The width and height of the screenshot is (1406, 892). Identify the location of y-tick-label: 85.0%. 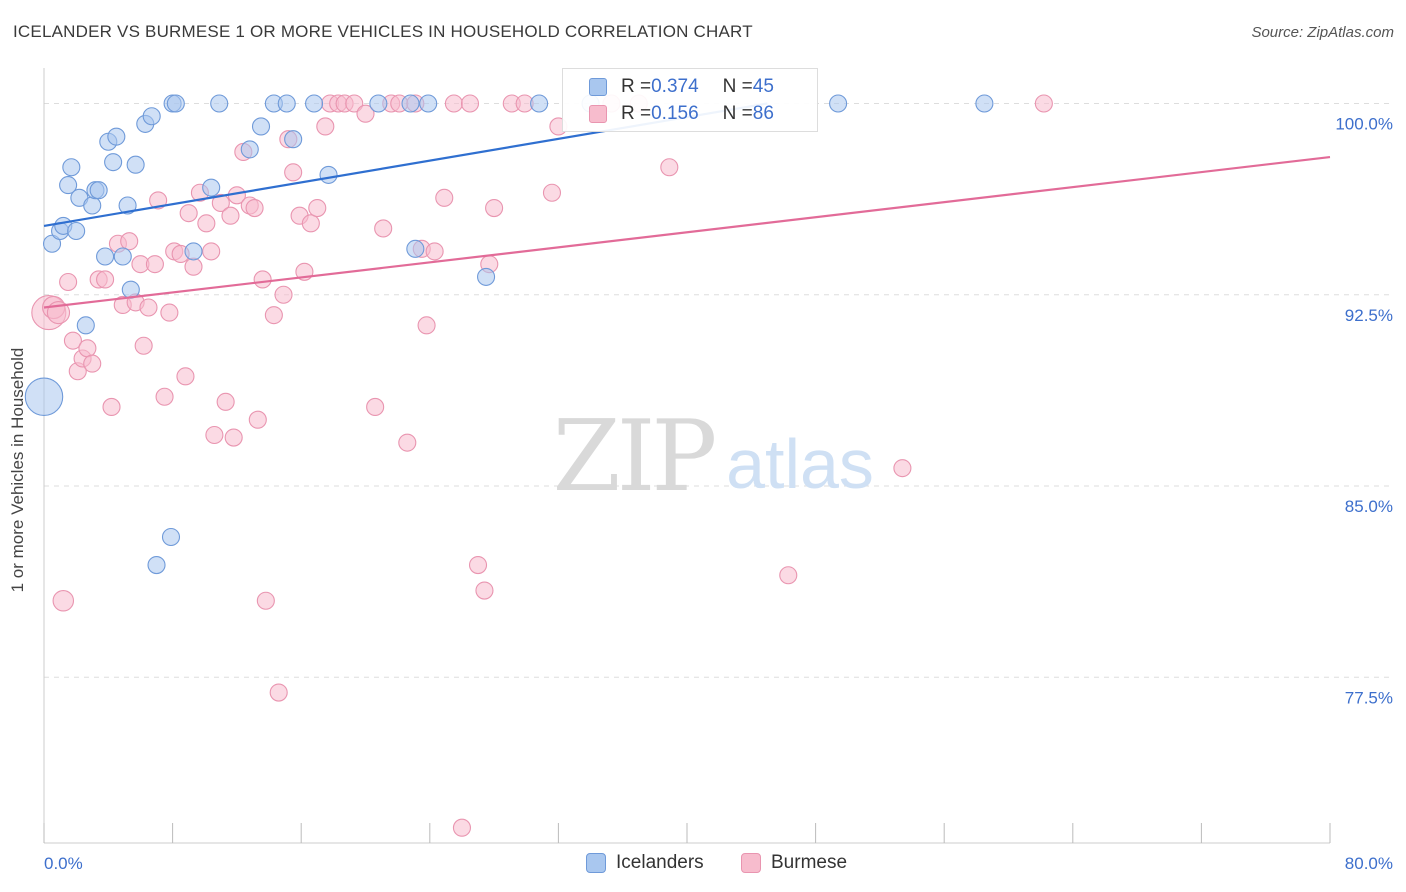
(1369, 506).